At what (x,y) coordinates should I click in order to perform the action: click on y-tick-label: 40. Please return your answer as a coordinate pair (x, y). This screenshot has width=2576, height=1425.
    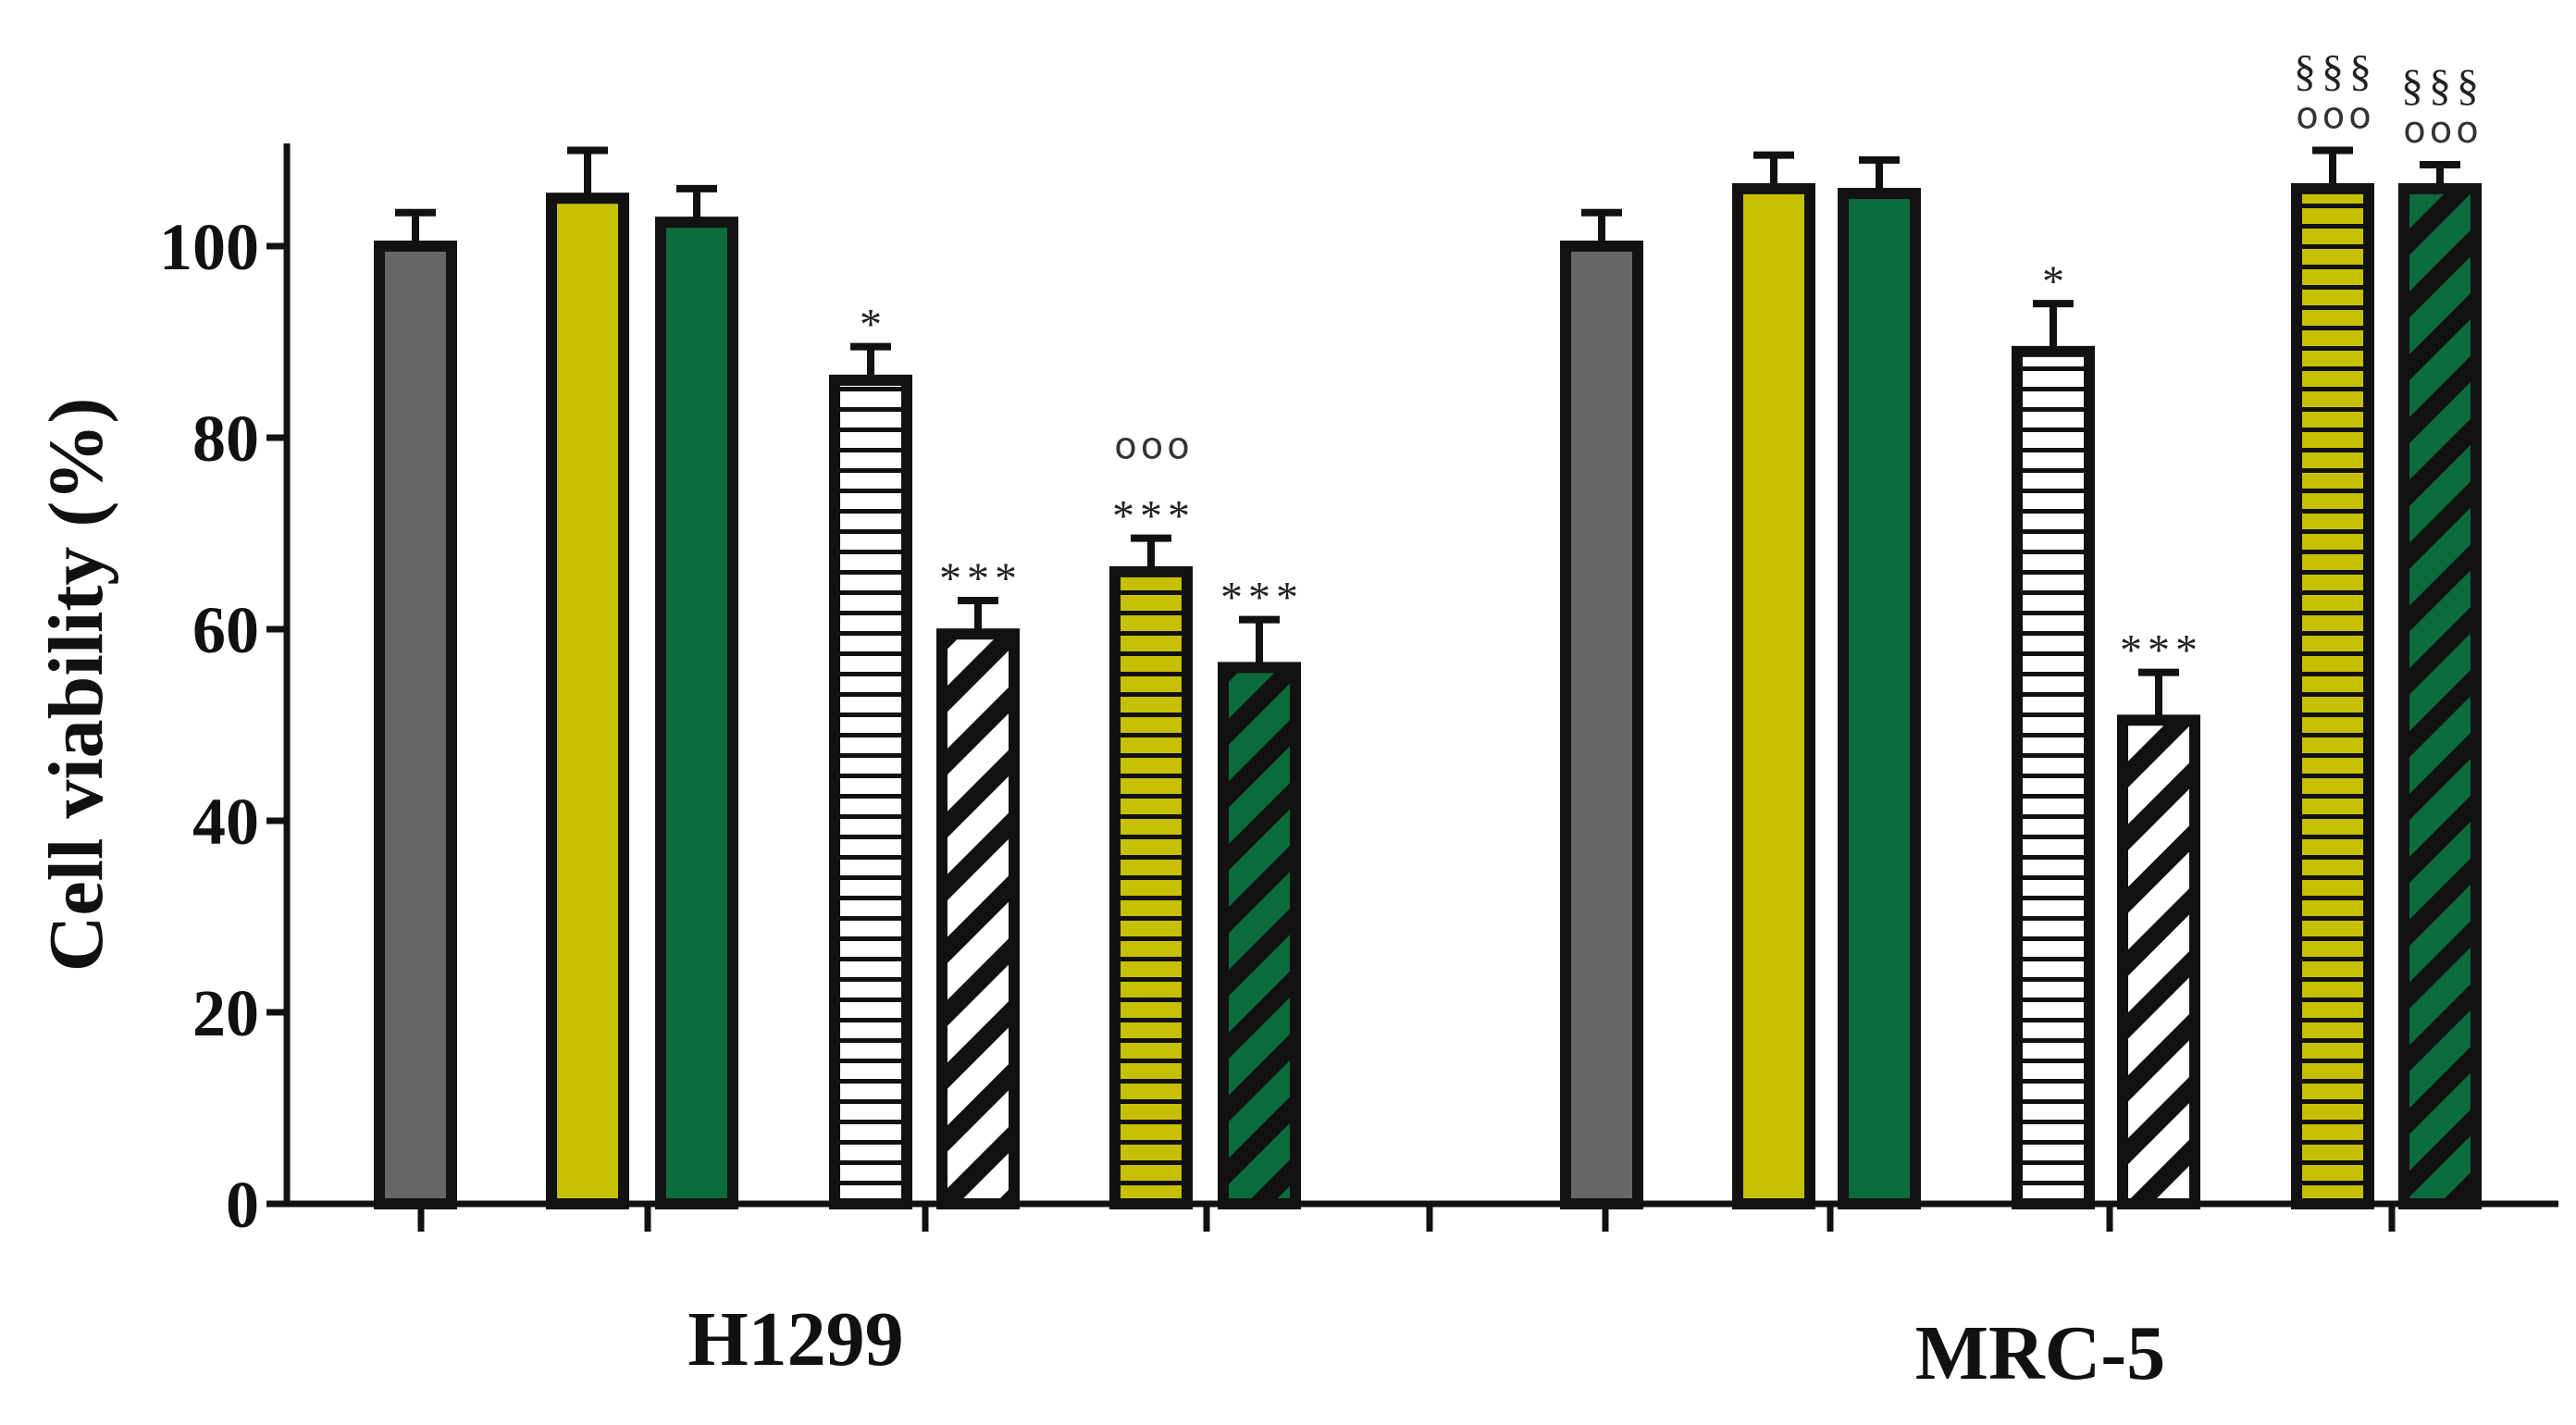
    Looking at the image, I should click on (226, 822).